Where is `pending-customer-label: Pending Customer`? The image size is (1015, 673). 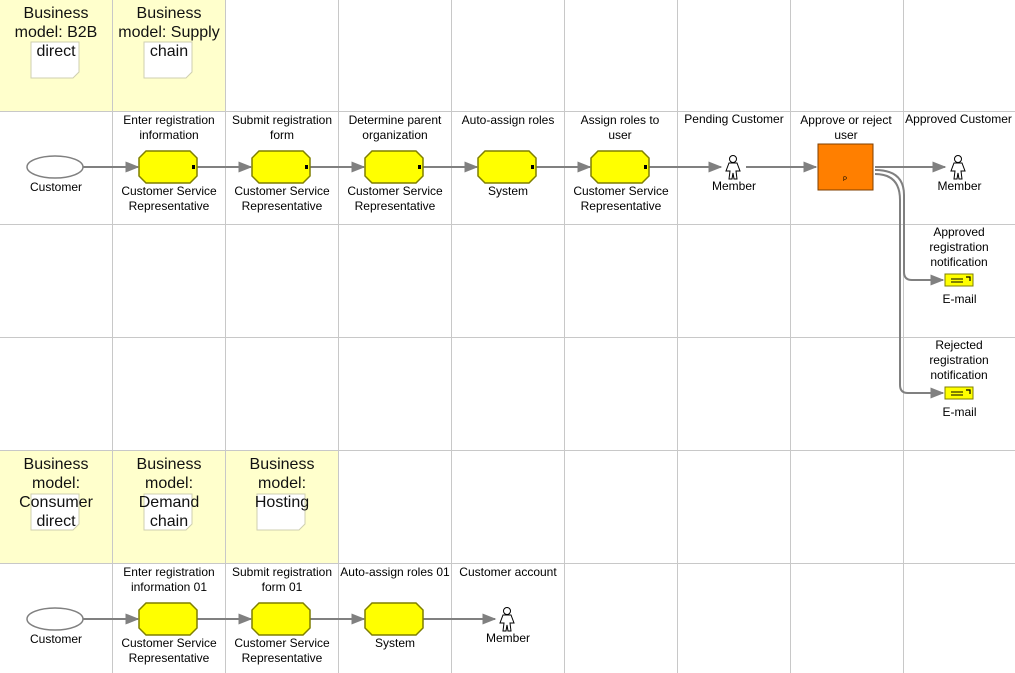
pending-customer-label: Pending Customer is located at coordinates (734, 119).